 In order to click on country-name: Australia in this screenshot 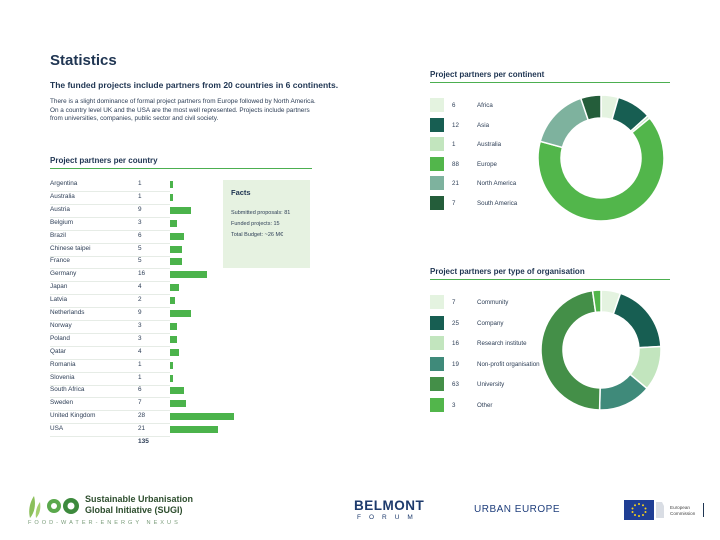, I will do `click(62, 196)`.